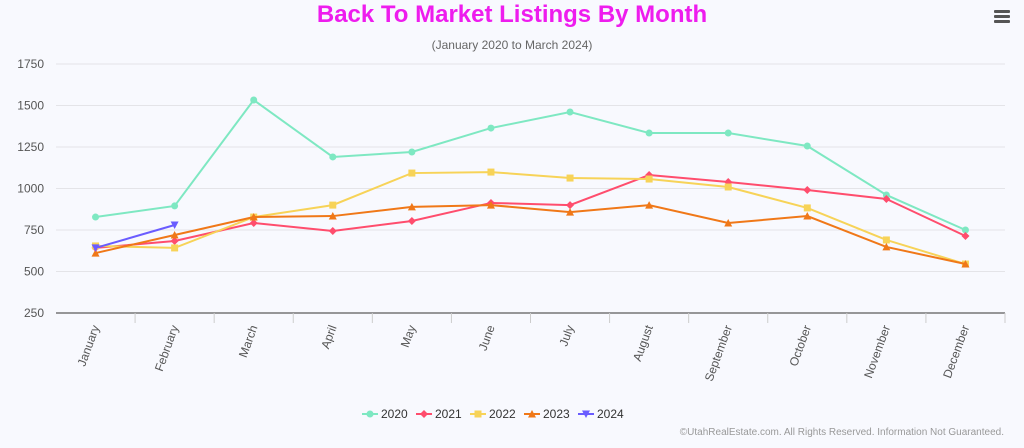 The image size is (1024, 448). What do you see at coordinates (408, 336) in the screenshot?
I see `x-tick-label: May` at bounding box center [408, 336].